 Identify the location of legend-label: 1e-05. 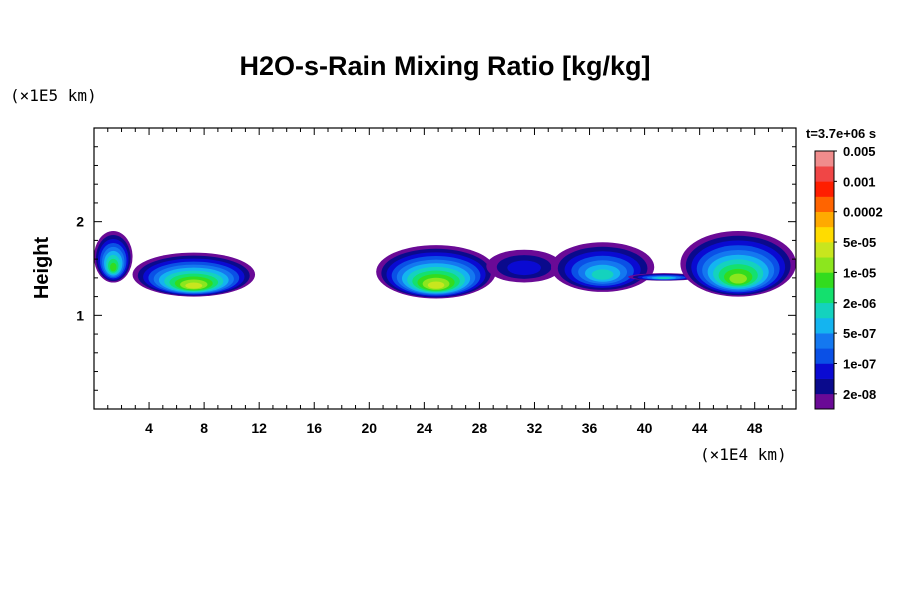
(859, 272).